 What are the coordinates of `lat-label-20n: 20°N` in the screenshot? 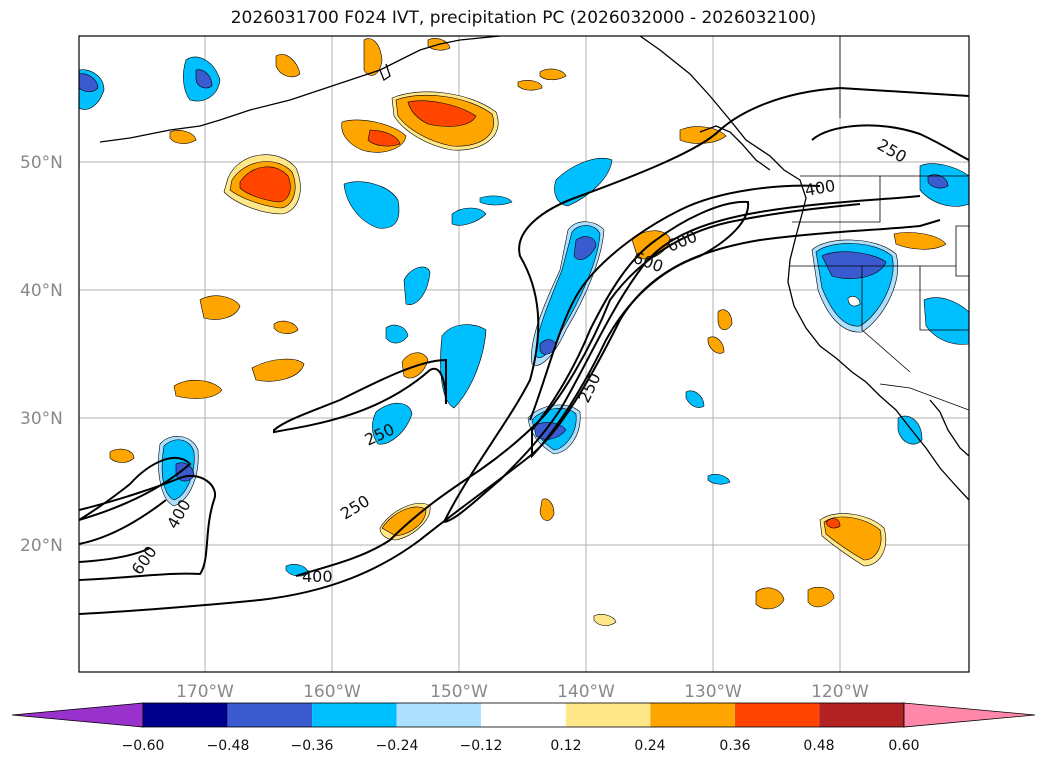 It's located at (41, 546).